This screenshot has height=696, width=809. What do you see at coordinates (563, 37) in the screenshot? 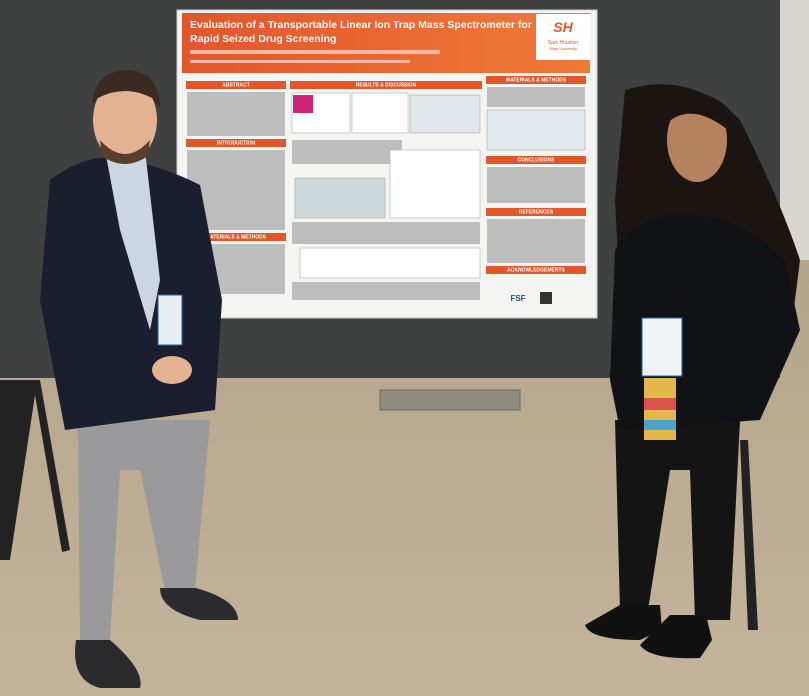
I see `logo-box` at bounding box center [563, 37].